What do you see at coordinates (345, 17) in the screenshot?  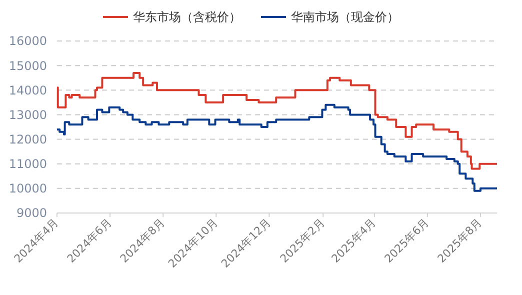 I see `legend-label: 华南市场（现金价）` at bounding box center [345, 17].